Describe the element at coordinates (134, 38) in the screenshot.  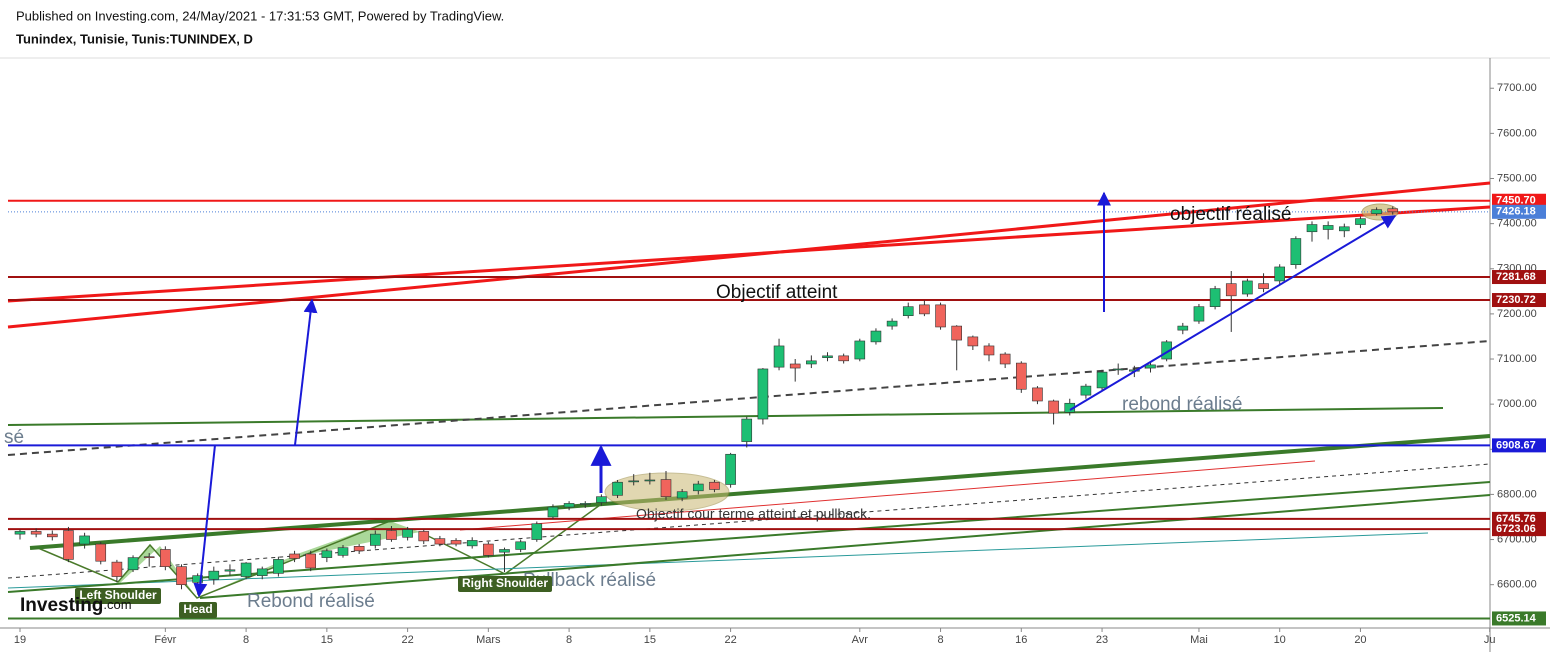
I see `symbol: Tunindex, Tunisie, Tunis:TUNINDEX, D` at that location.